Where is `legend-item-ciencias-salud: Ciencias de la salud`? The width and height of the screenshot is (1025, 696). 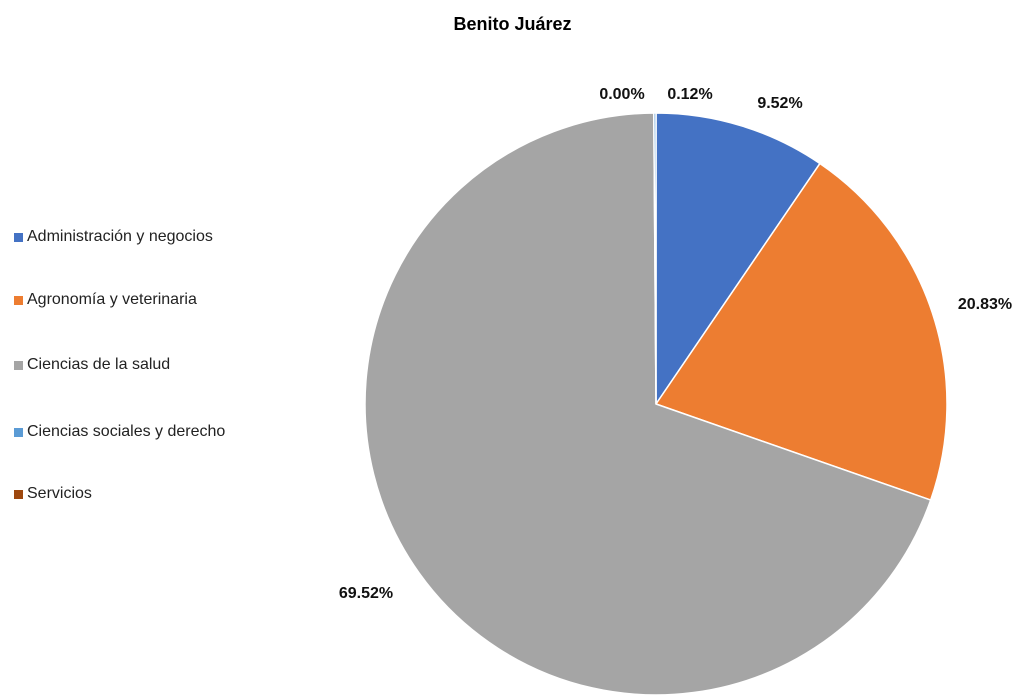
legend-item-ciencias-salud: Ciencias de la salud is located at coordinates (92, 365).